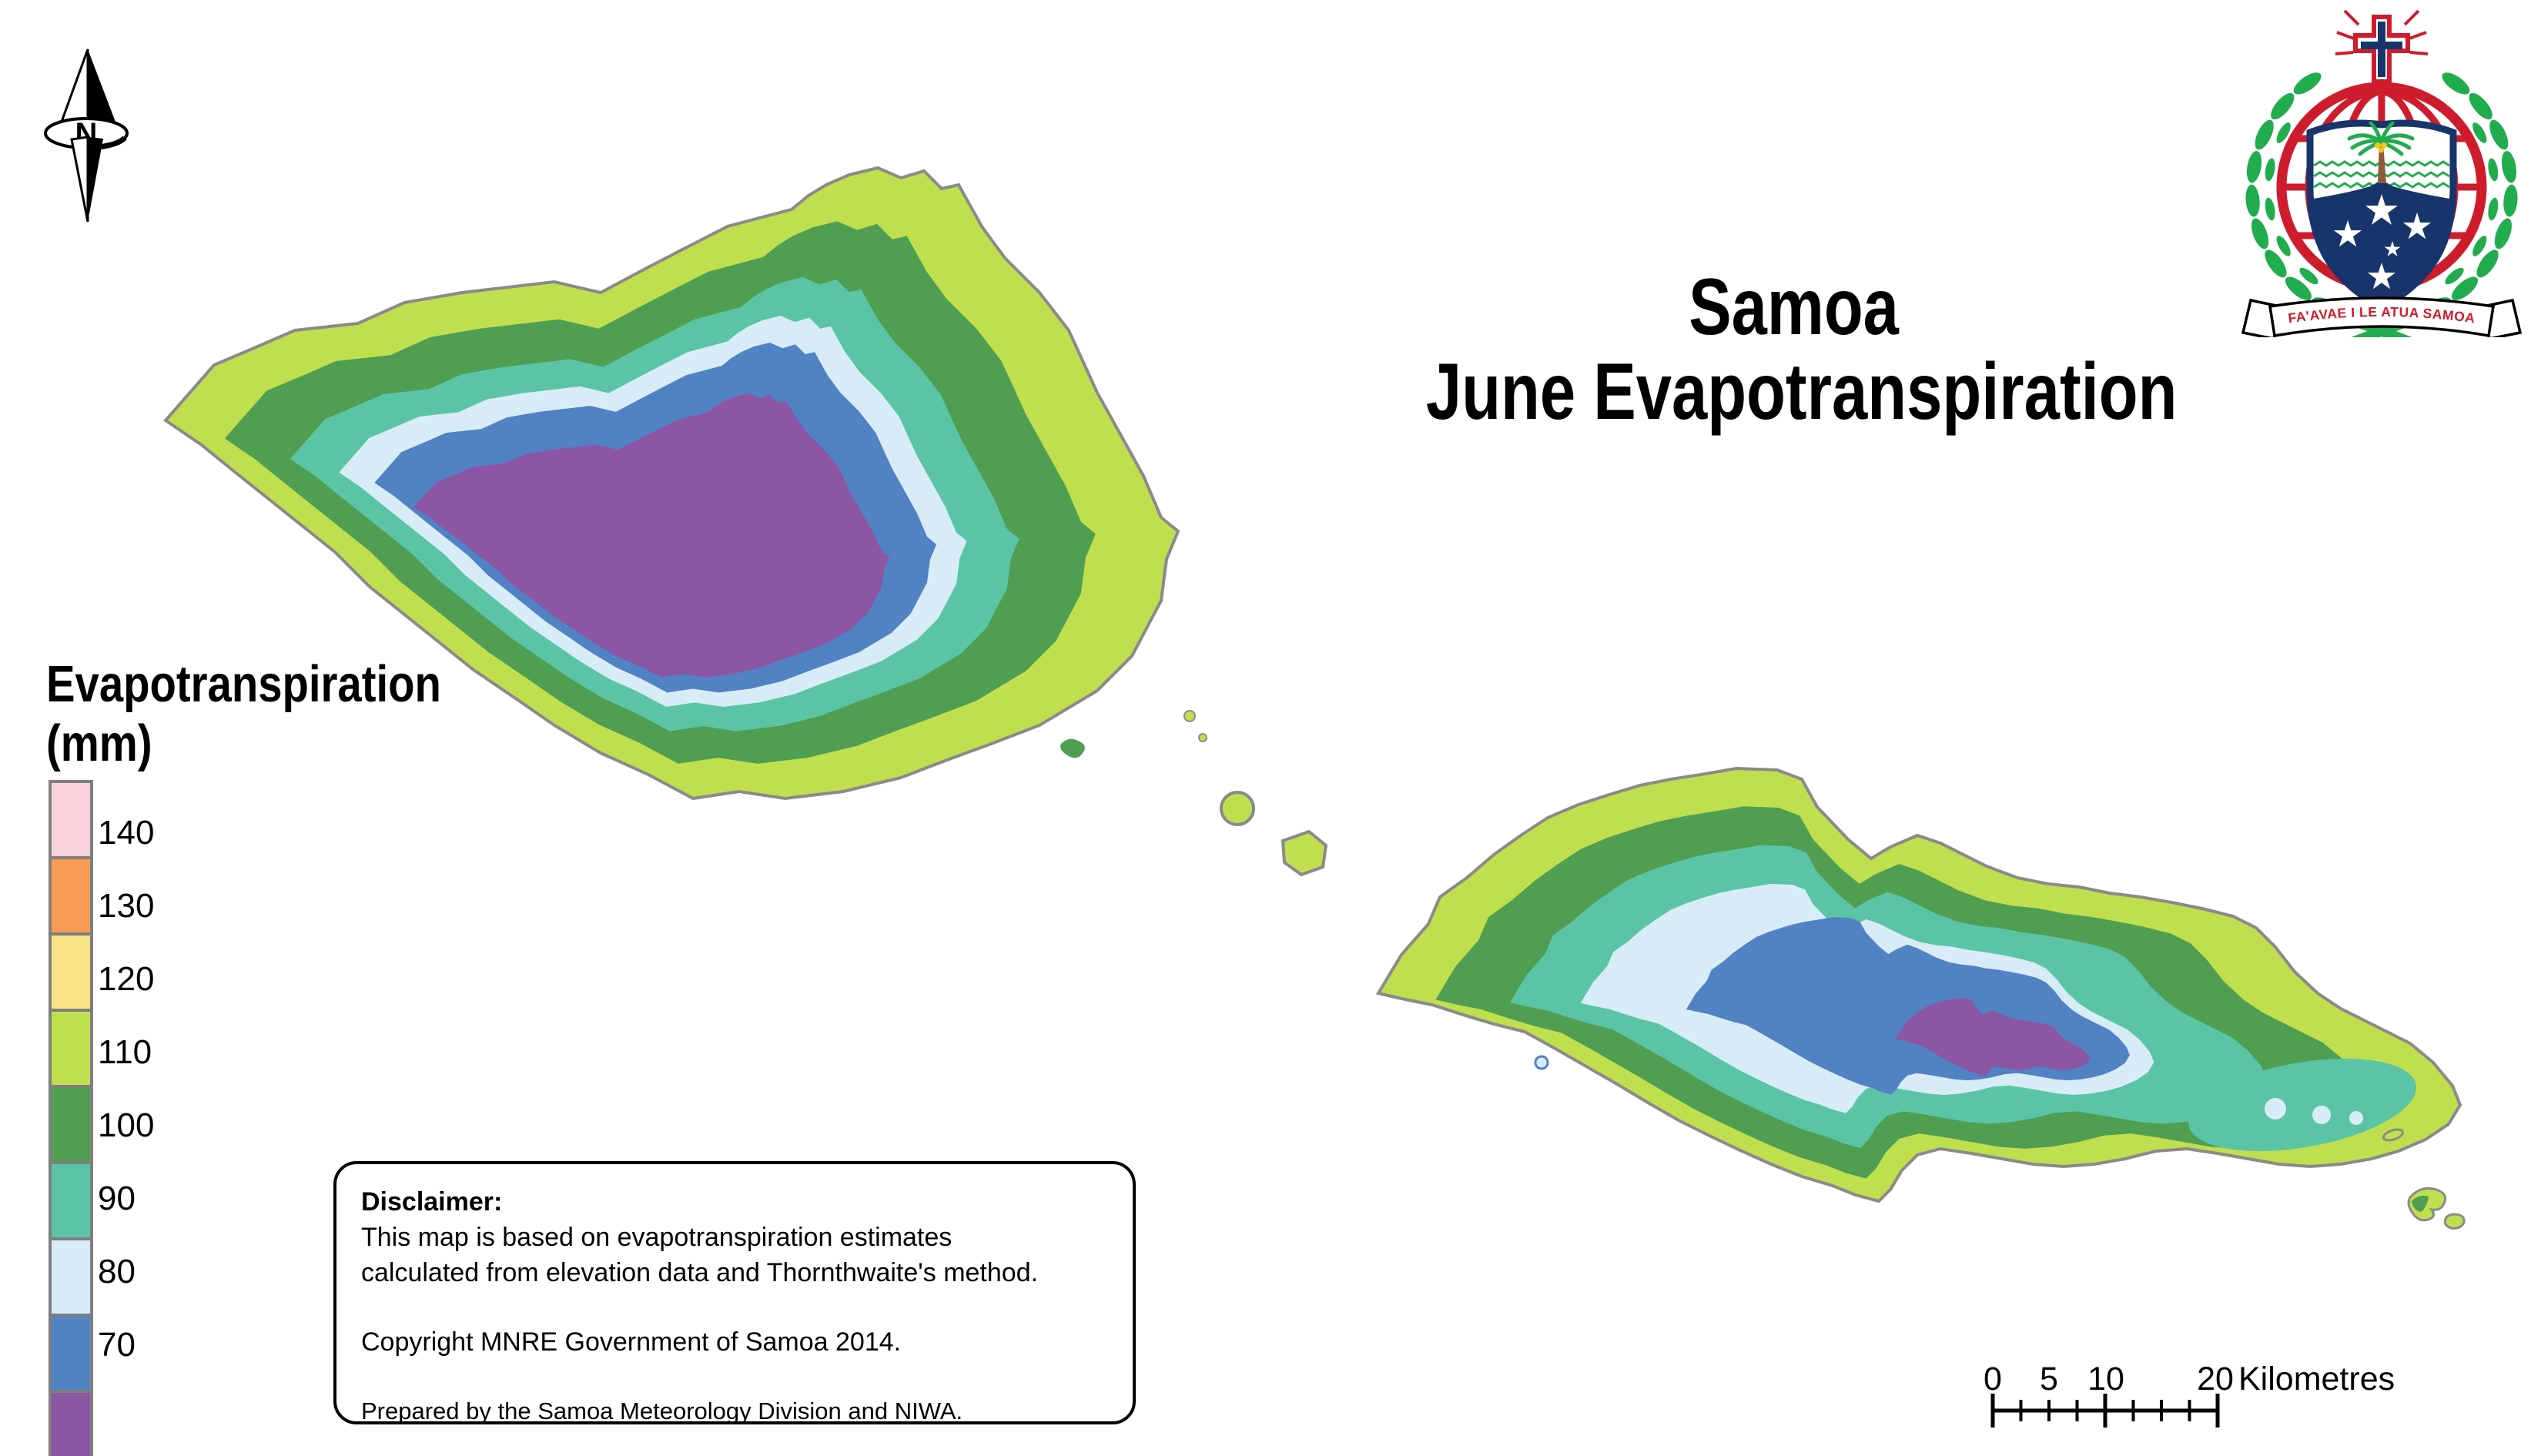 Image resolution: width=2541 pixels, height=1456 pixels. I want to click on scalebar-unit: Kilometres, so click(2316, 1379).